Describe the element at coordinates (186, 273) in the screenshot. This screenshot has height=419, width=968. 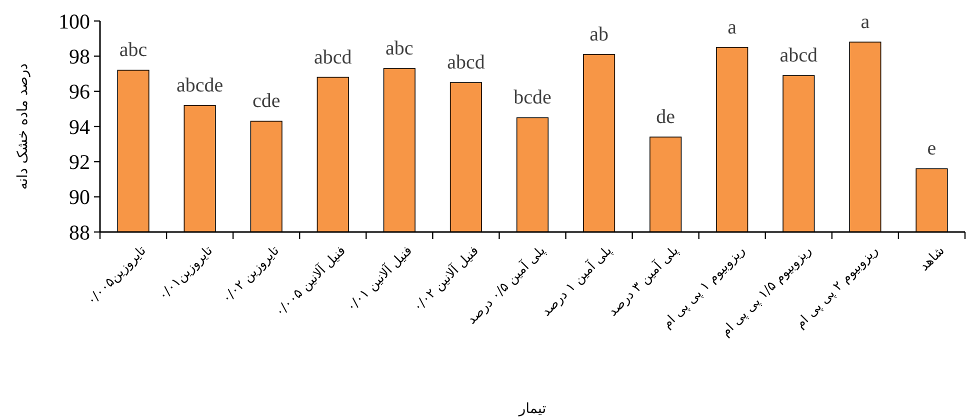
I see `x-tick-label: تایروزین۰/۰۱` at that location.